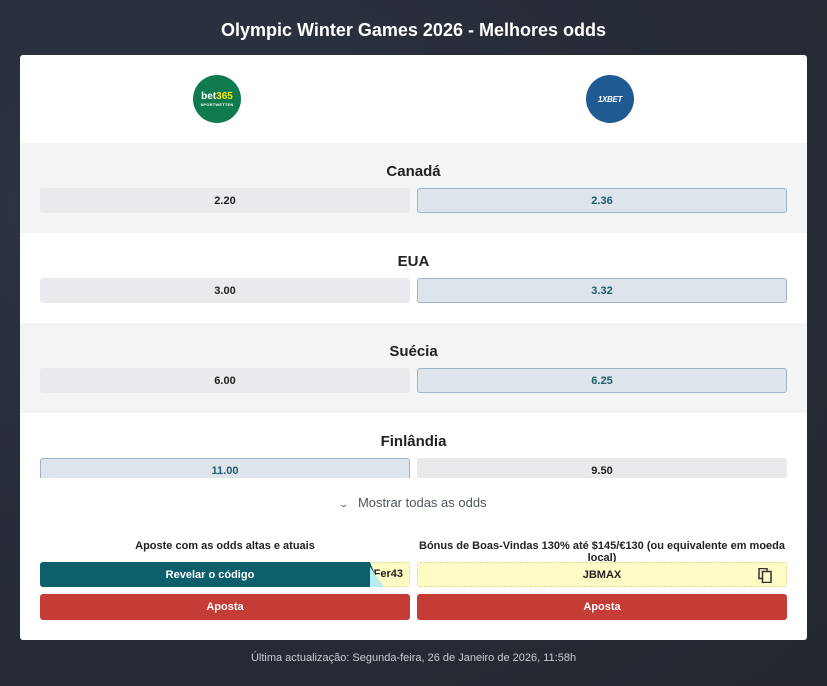  I want to click on reveal-code-button: Revelar o código, so click(210, 574).